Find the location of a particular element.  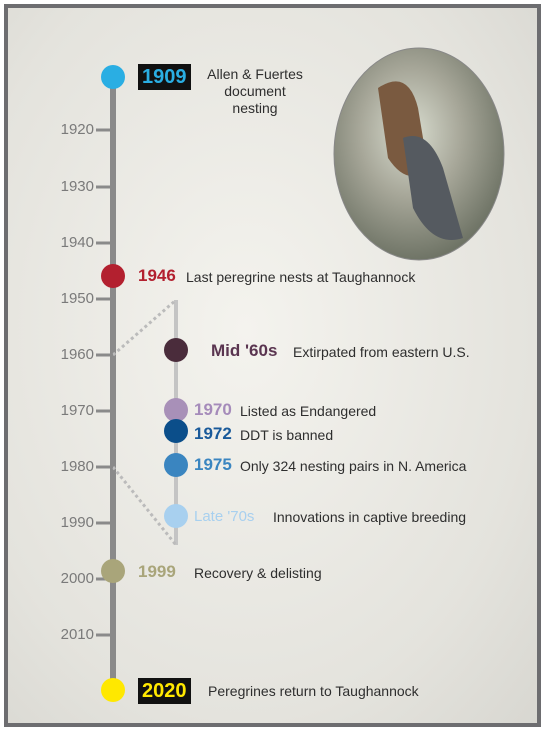

event-year: Late '70s is located at coordinates (224, 516).